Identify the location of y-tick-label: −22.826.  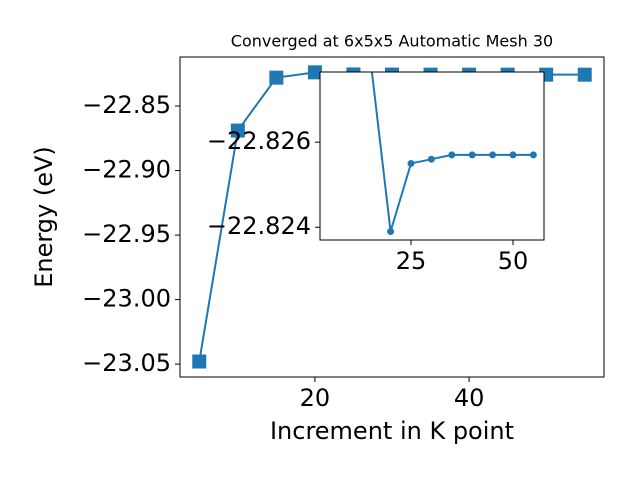
(259, 141).